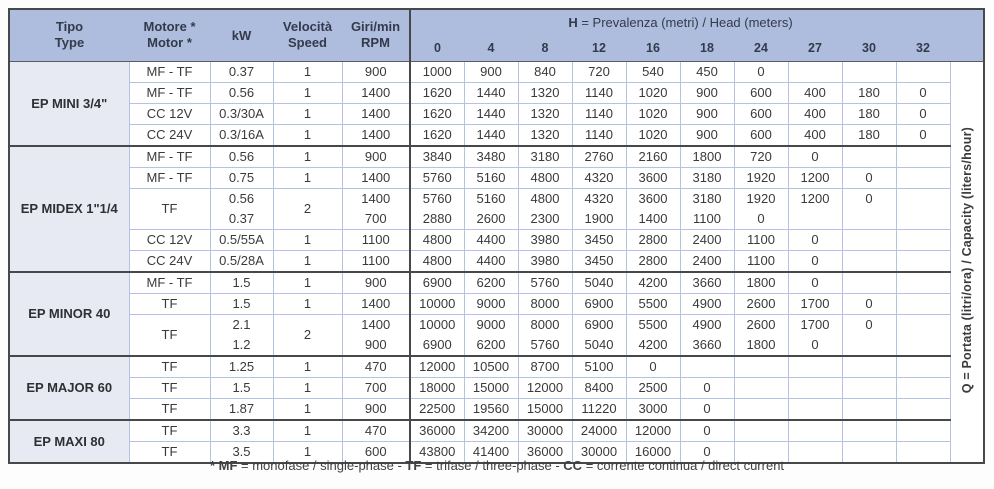  I want to click on capacity-cell: 400, so click(815, 134).